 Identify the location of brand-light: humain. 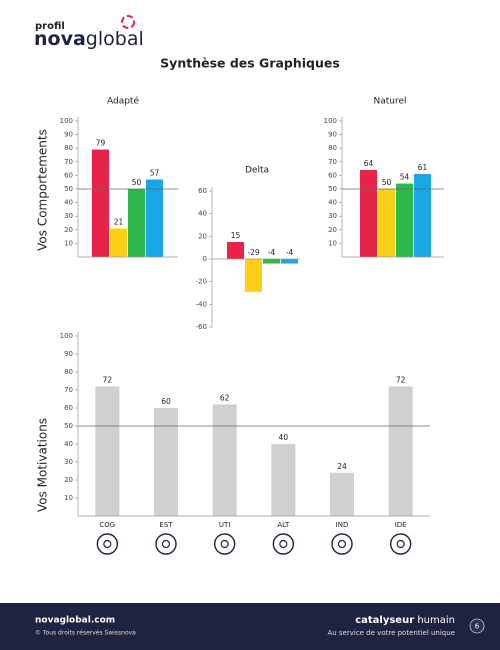
(436, 620).